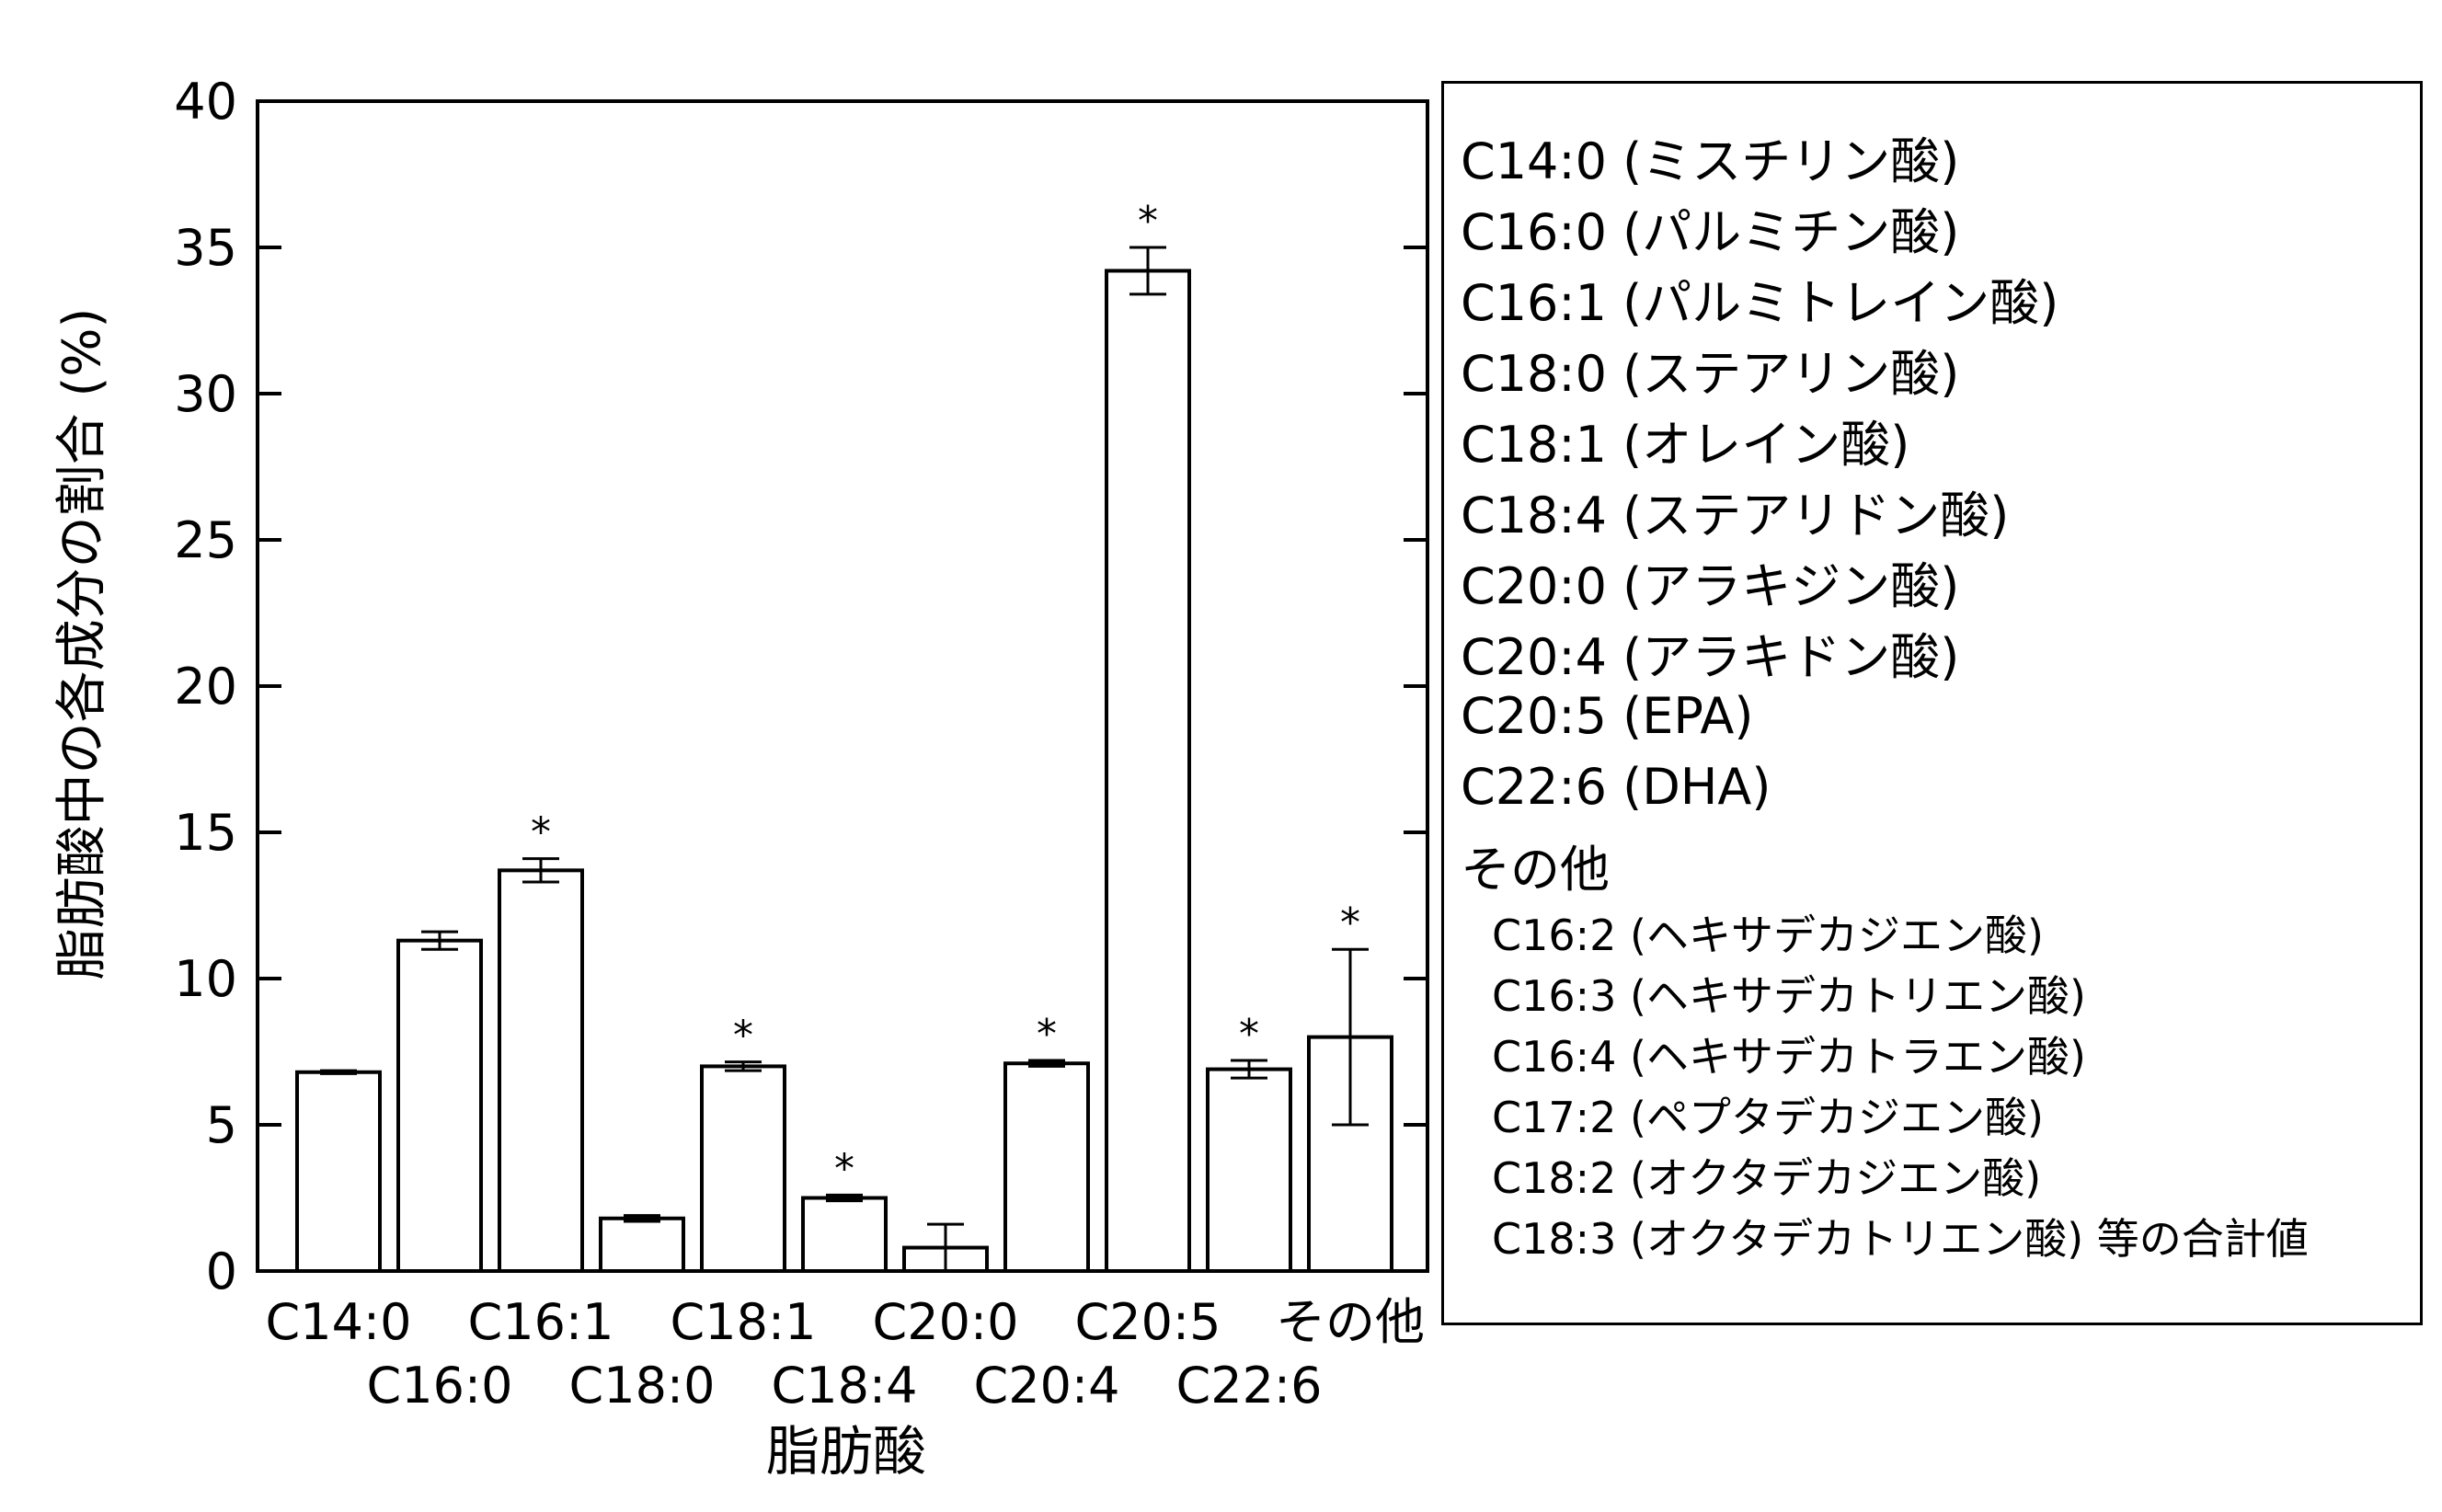 The width and height of the screenshot is (2442, 1512). Describe the element at coordinates (1685, 445) in the screenshot. I see `legend-item: C18:1 (オレイン酸)` at that location.